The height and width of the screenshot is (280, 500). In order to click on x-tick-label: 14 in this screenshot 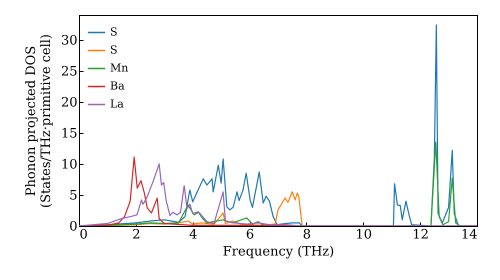, I will do `click(469, 235)`.